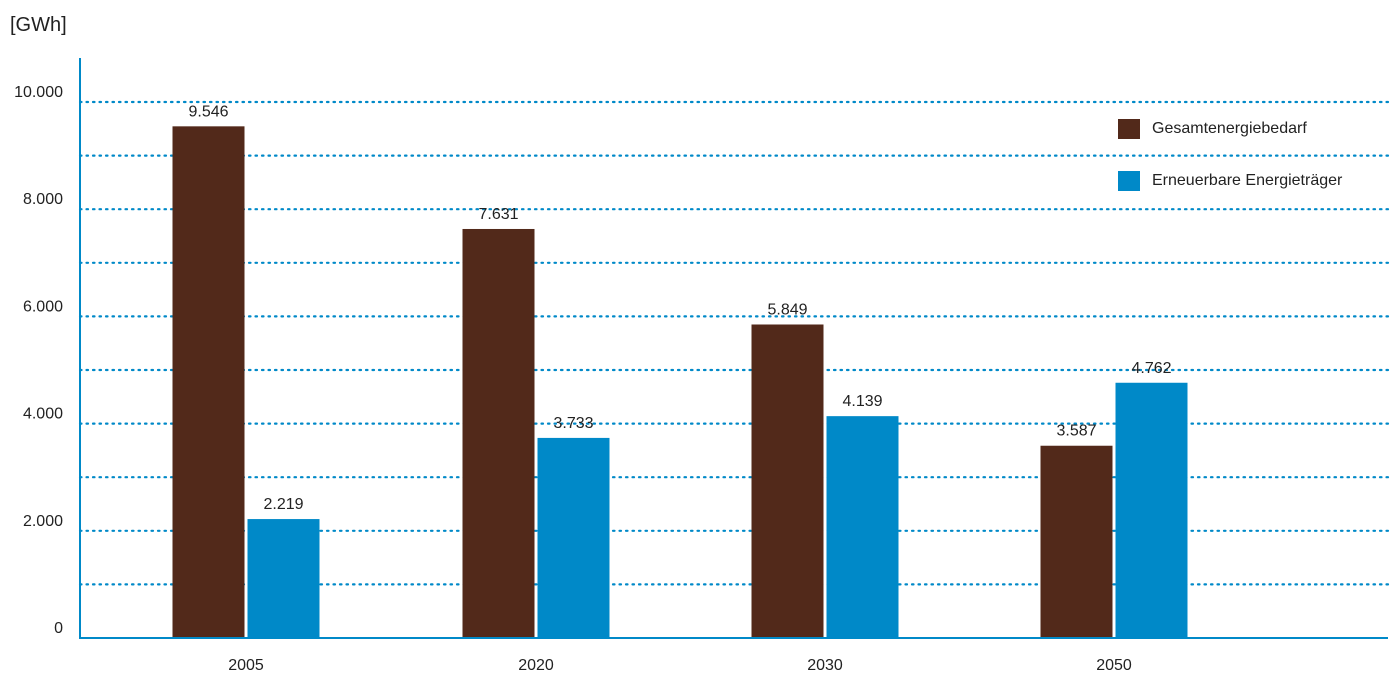 The height and width of the screenshot is (674, 1395). Describe the element at coordinates (1151, 510) in the screenshot. I see `bar-erneuerbare-2050` at that location.